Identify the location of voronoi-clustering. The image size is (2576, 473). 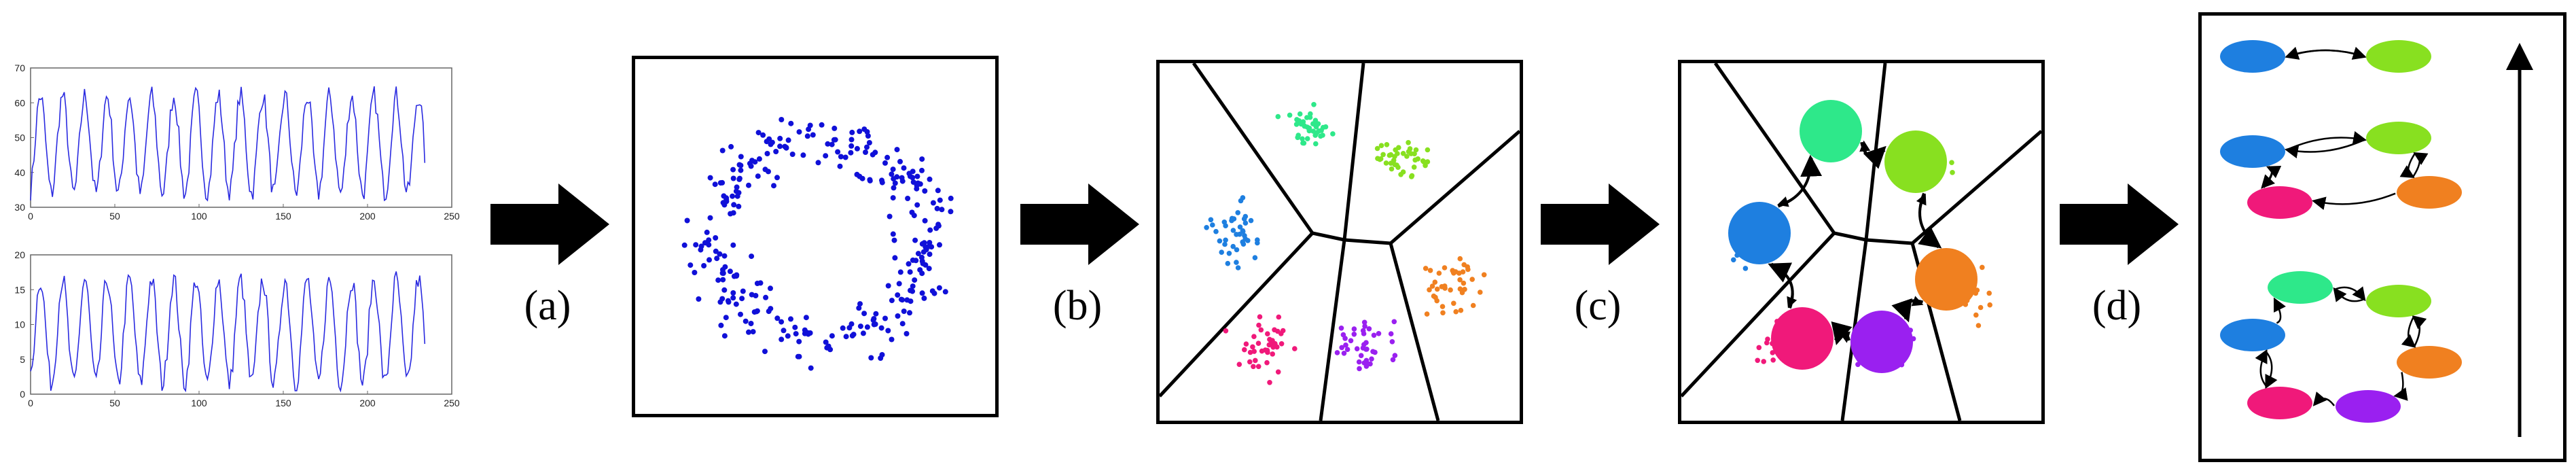
(1340, 242).